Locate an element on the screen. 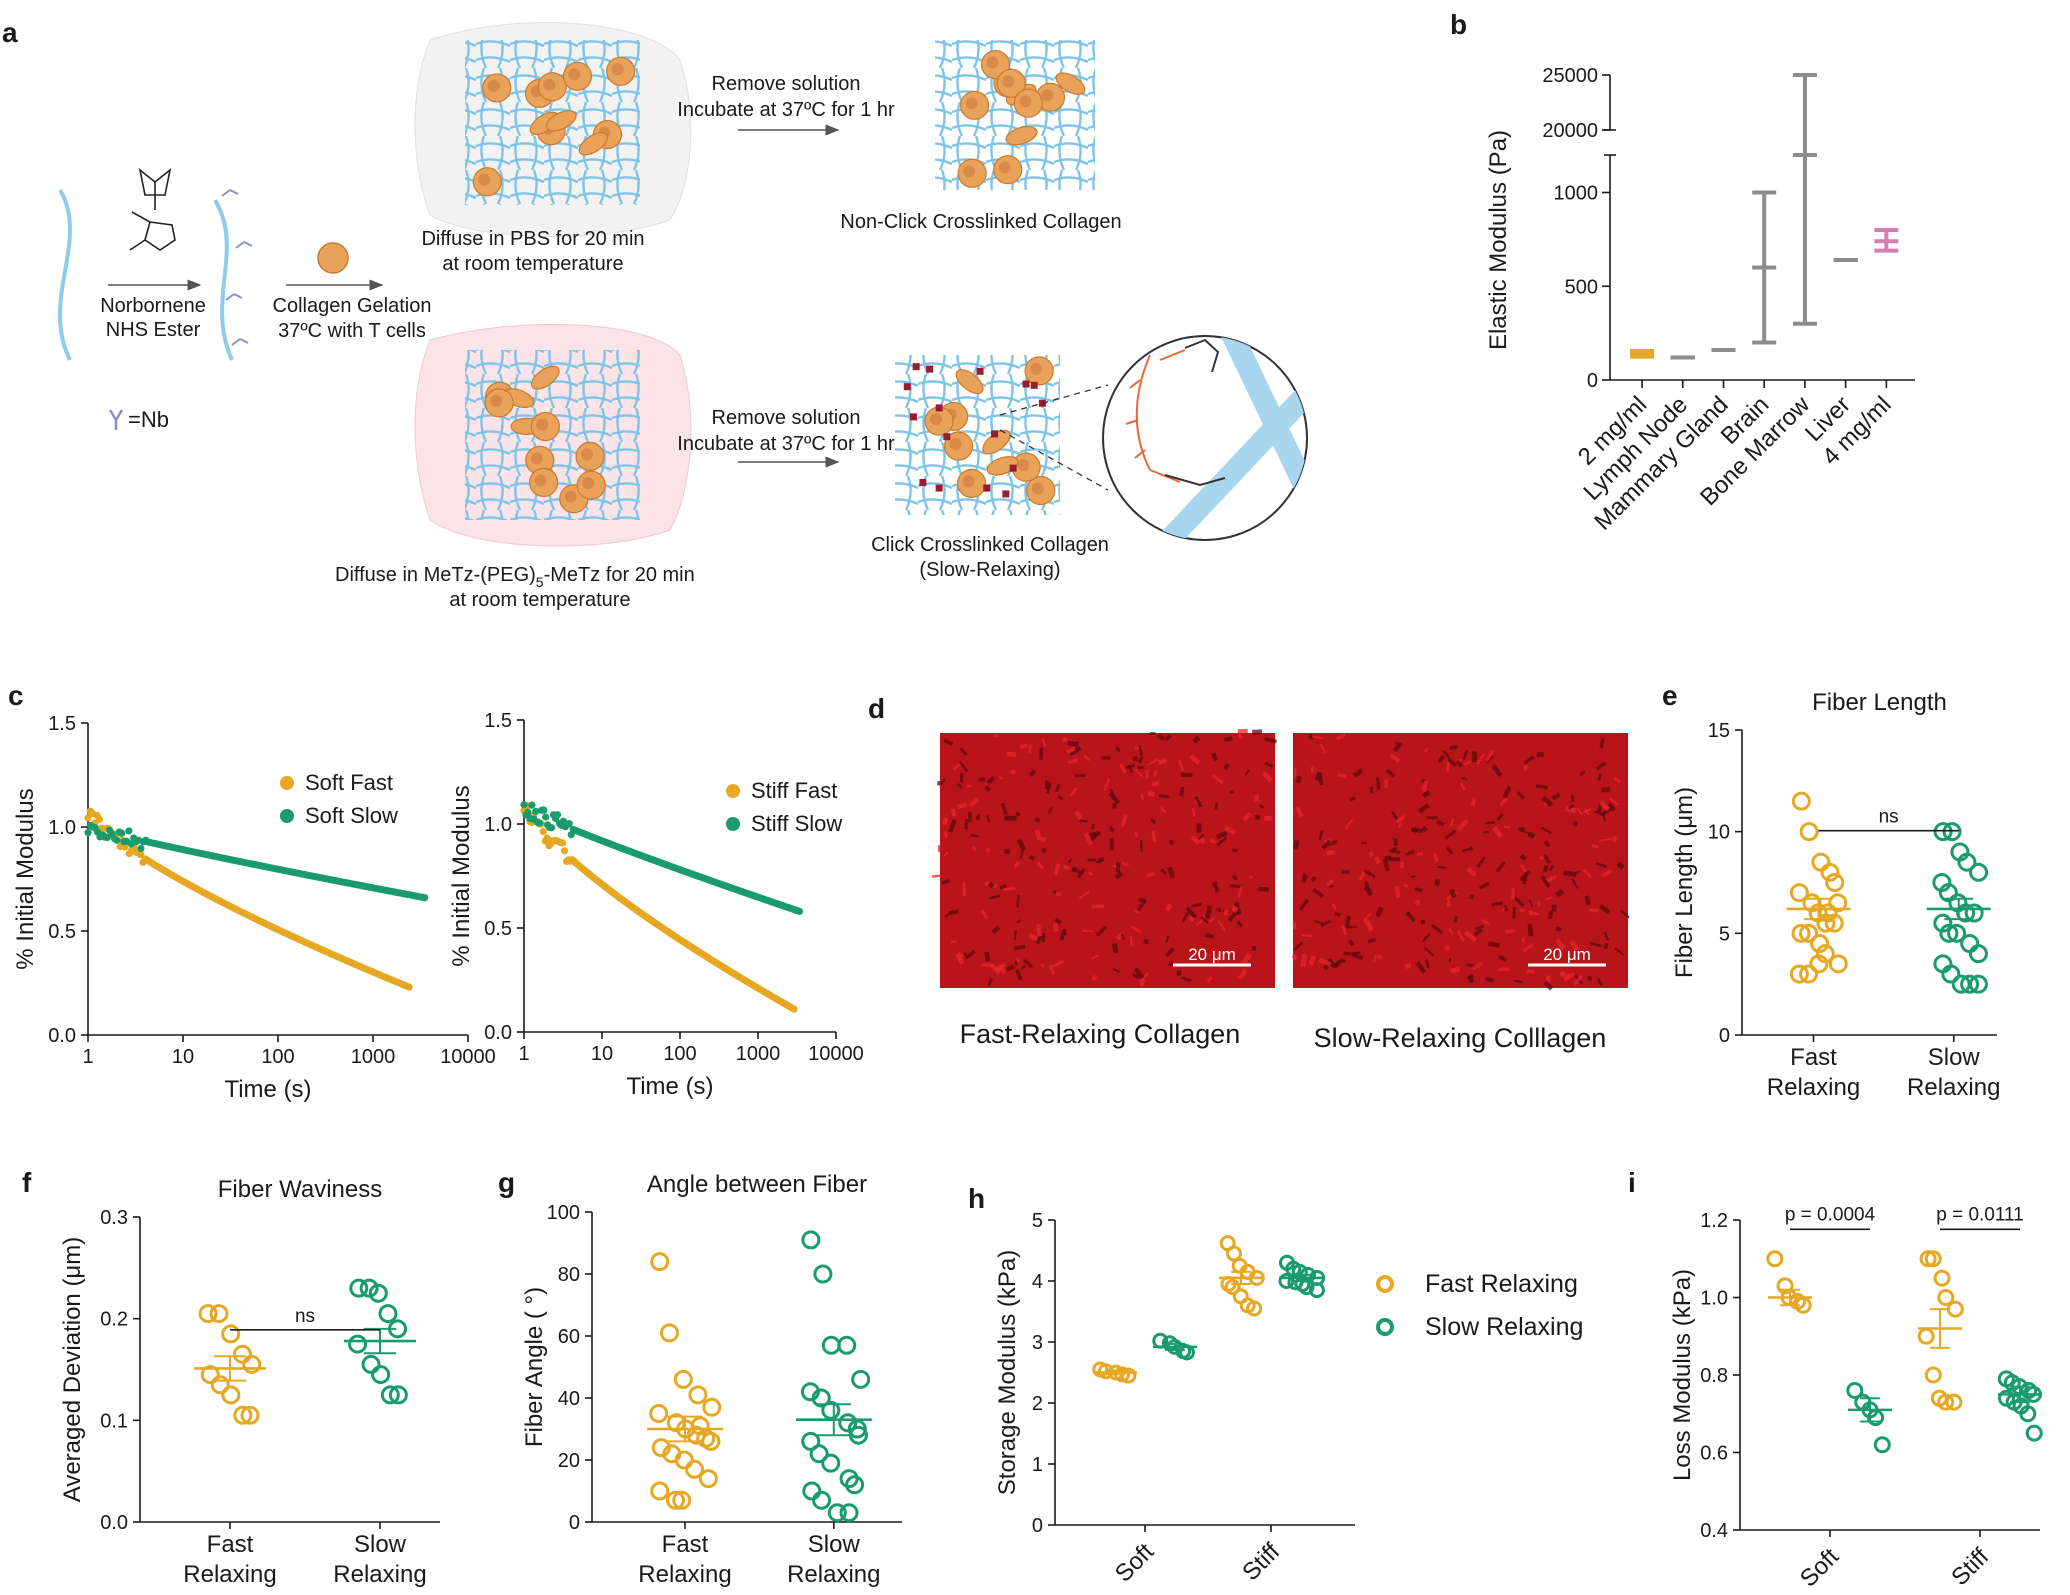  y-tick-label: 0.3 is located at coordinates (114, 1218).